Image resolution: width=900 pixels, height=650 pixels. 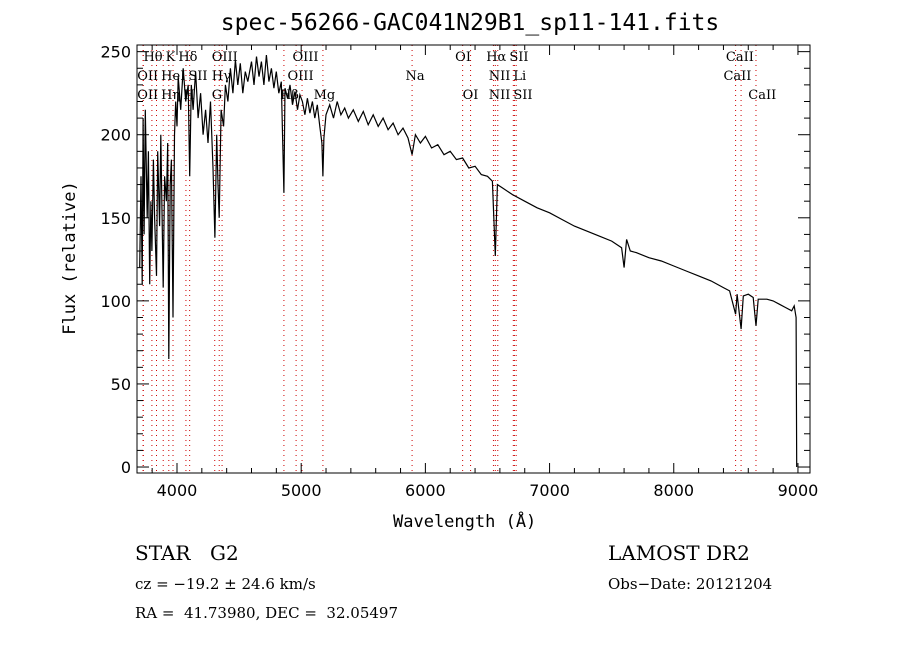 I want to click on marker-label: K, so click(x=171, y=57).